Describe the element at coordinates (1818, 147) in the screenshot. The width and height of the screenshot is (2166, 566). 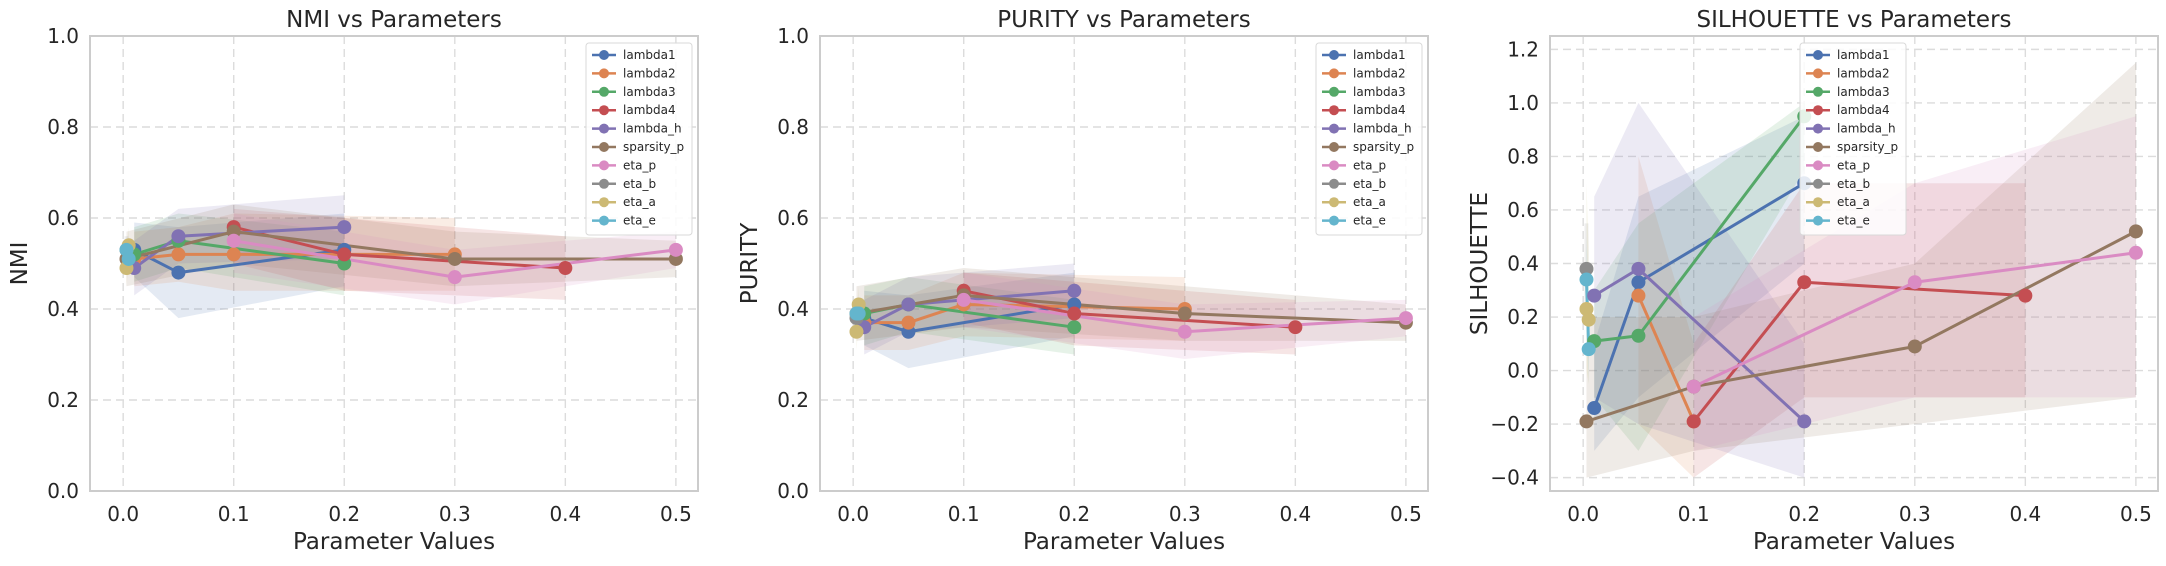
I see `chart-3-legend-marker-sparsity-p` at that location.